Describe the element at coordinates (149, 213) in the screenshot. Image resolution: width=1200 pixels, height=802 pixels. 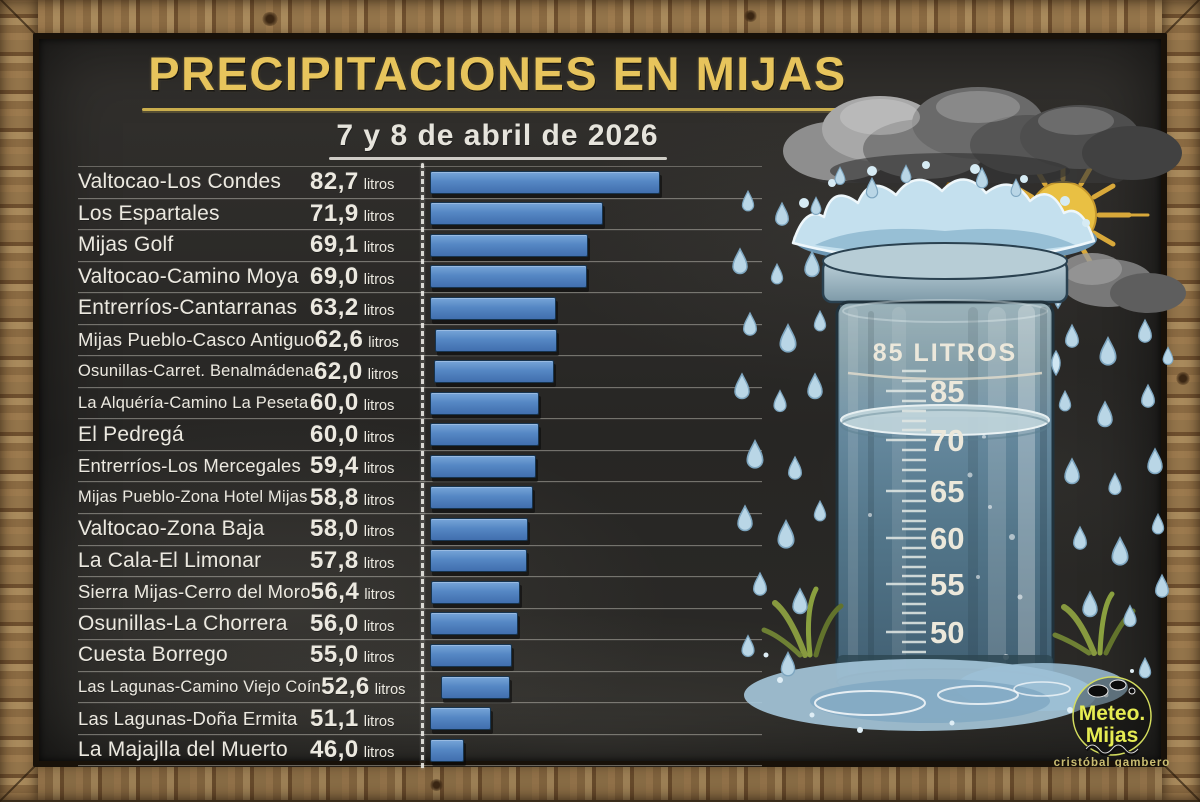
I see `location-label: Los Espartales` at that location.